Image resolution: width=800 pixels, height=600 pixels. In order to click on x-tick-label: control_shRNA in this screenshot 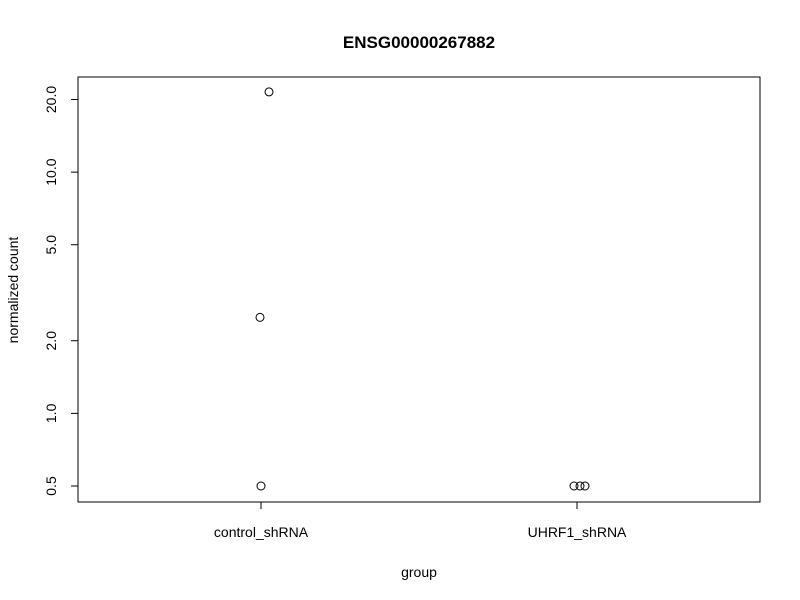, I will do `click(261, 532)`.